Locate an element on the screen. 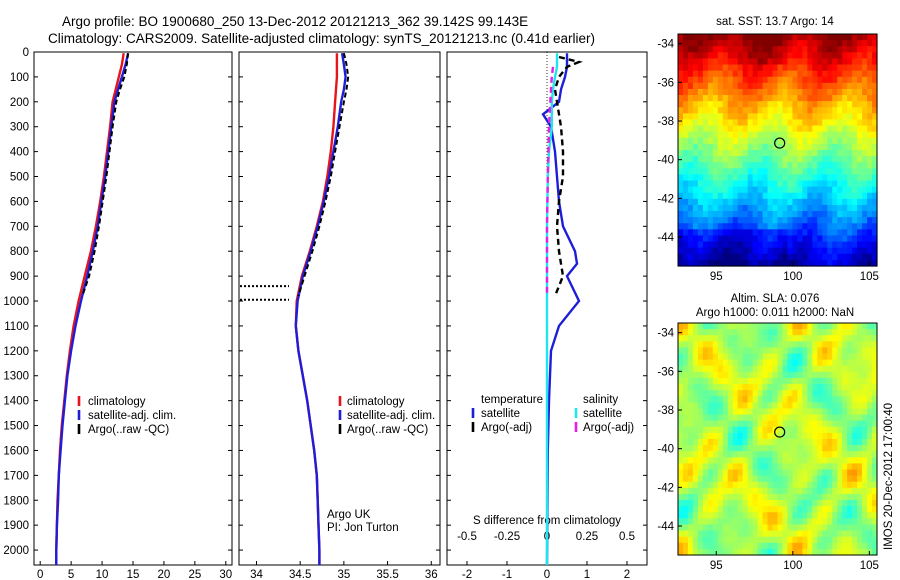 The height and width of the screenshot is (580, 900). y-tick-label: 1700 is located at coordinates (16, 476).